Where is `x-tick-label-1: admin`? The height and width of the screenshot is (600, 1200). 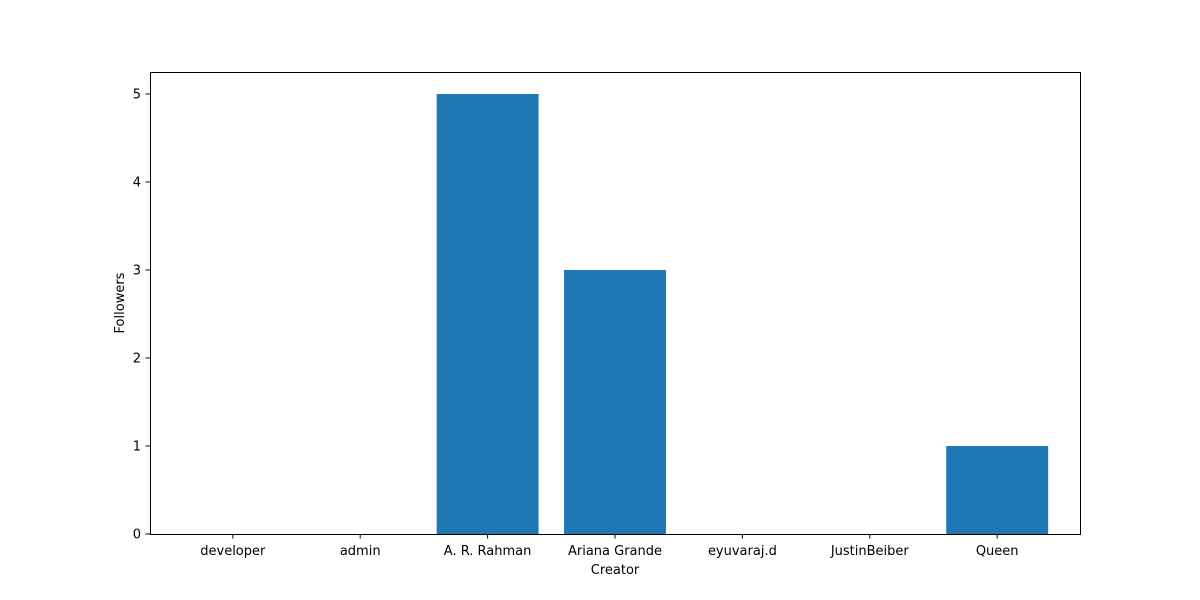 x-tick-label-1: admin is located at coordinates (360, 551).